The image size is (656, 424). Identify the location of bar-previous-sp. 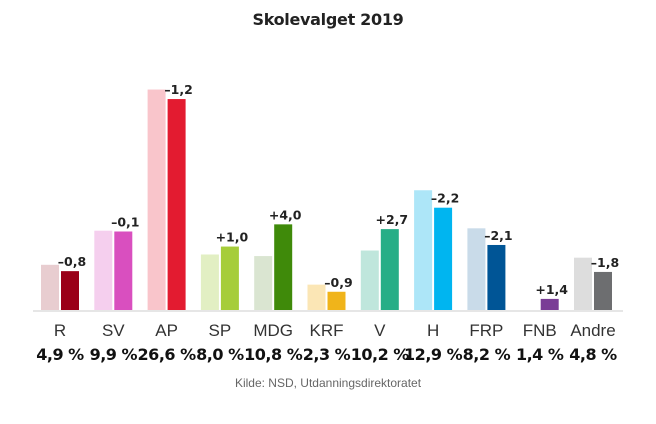
(209, 282).